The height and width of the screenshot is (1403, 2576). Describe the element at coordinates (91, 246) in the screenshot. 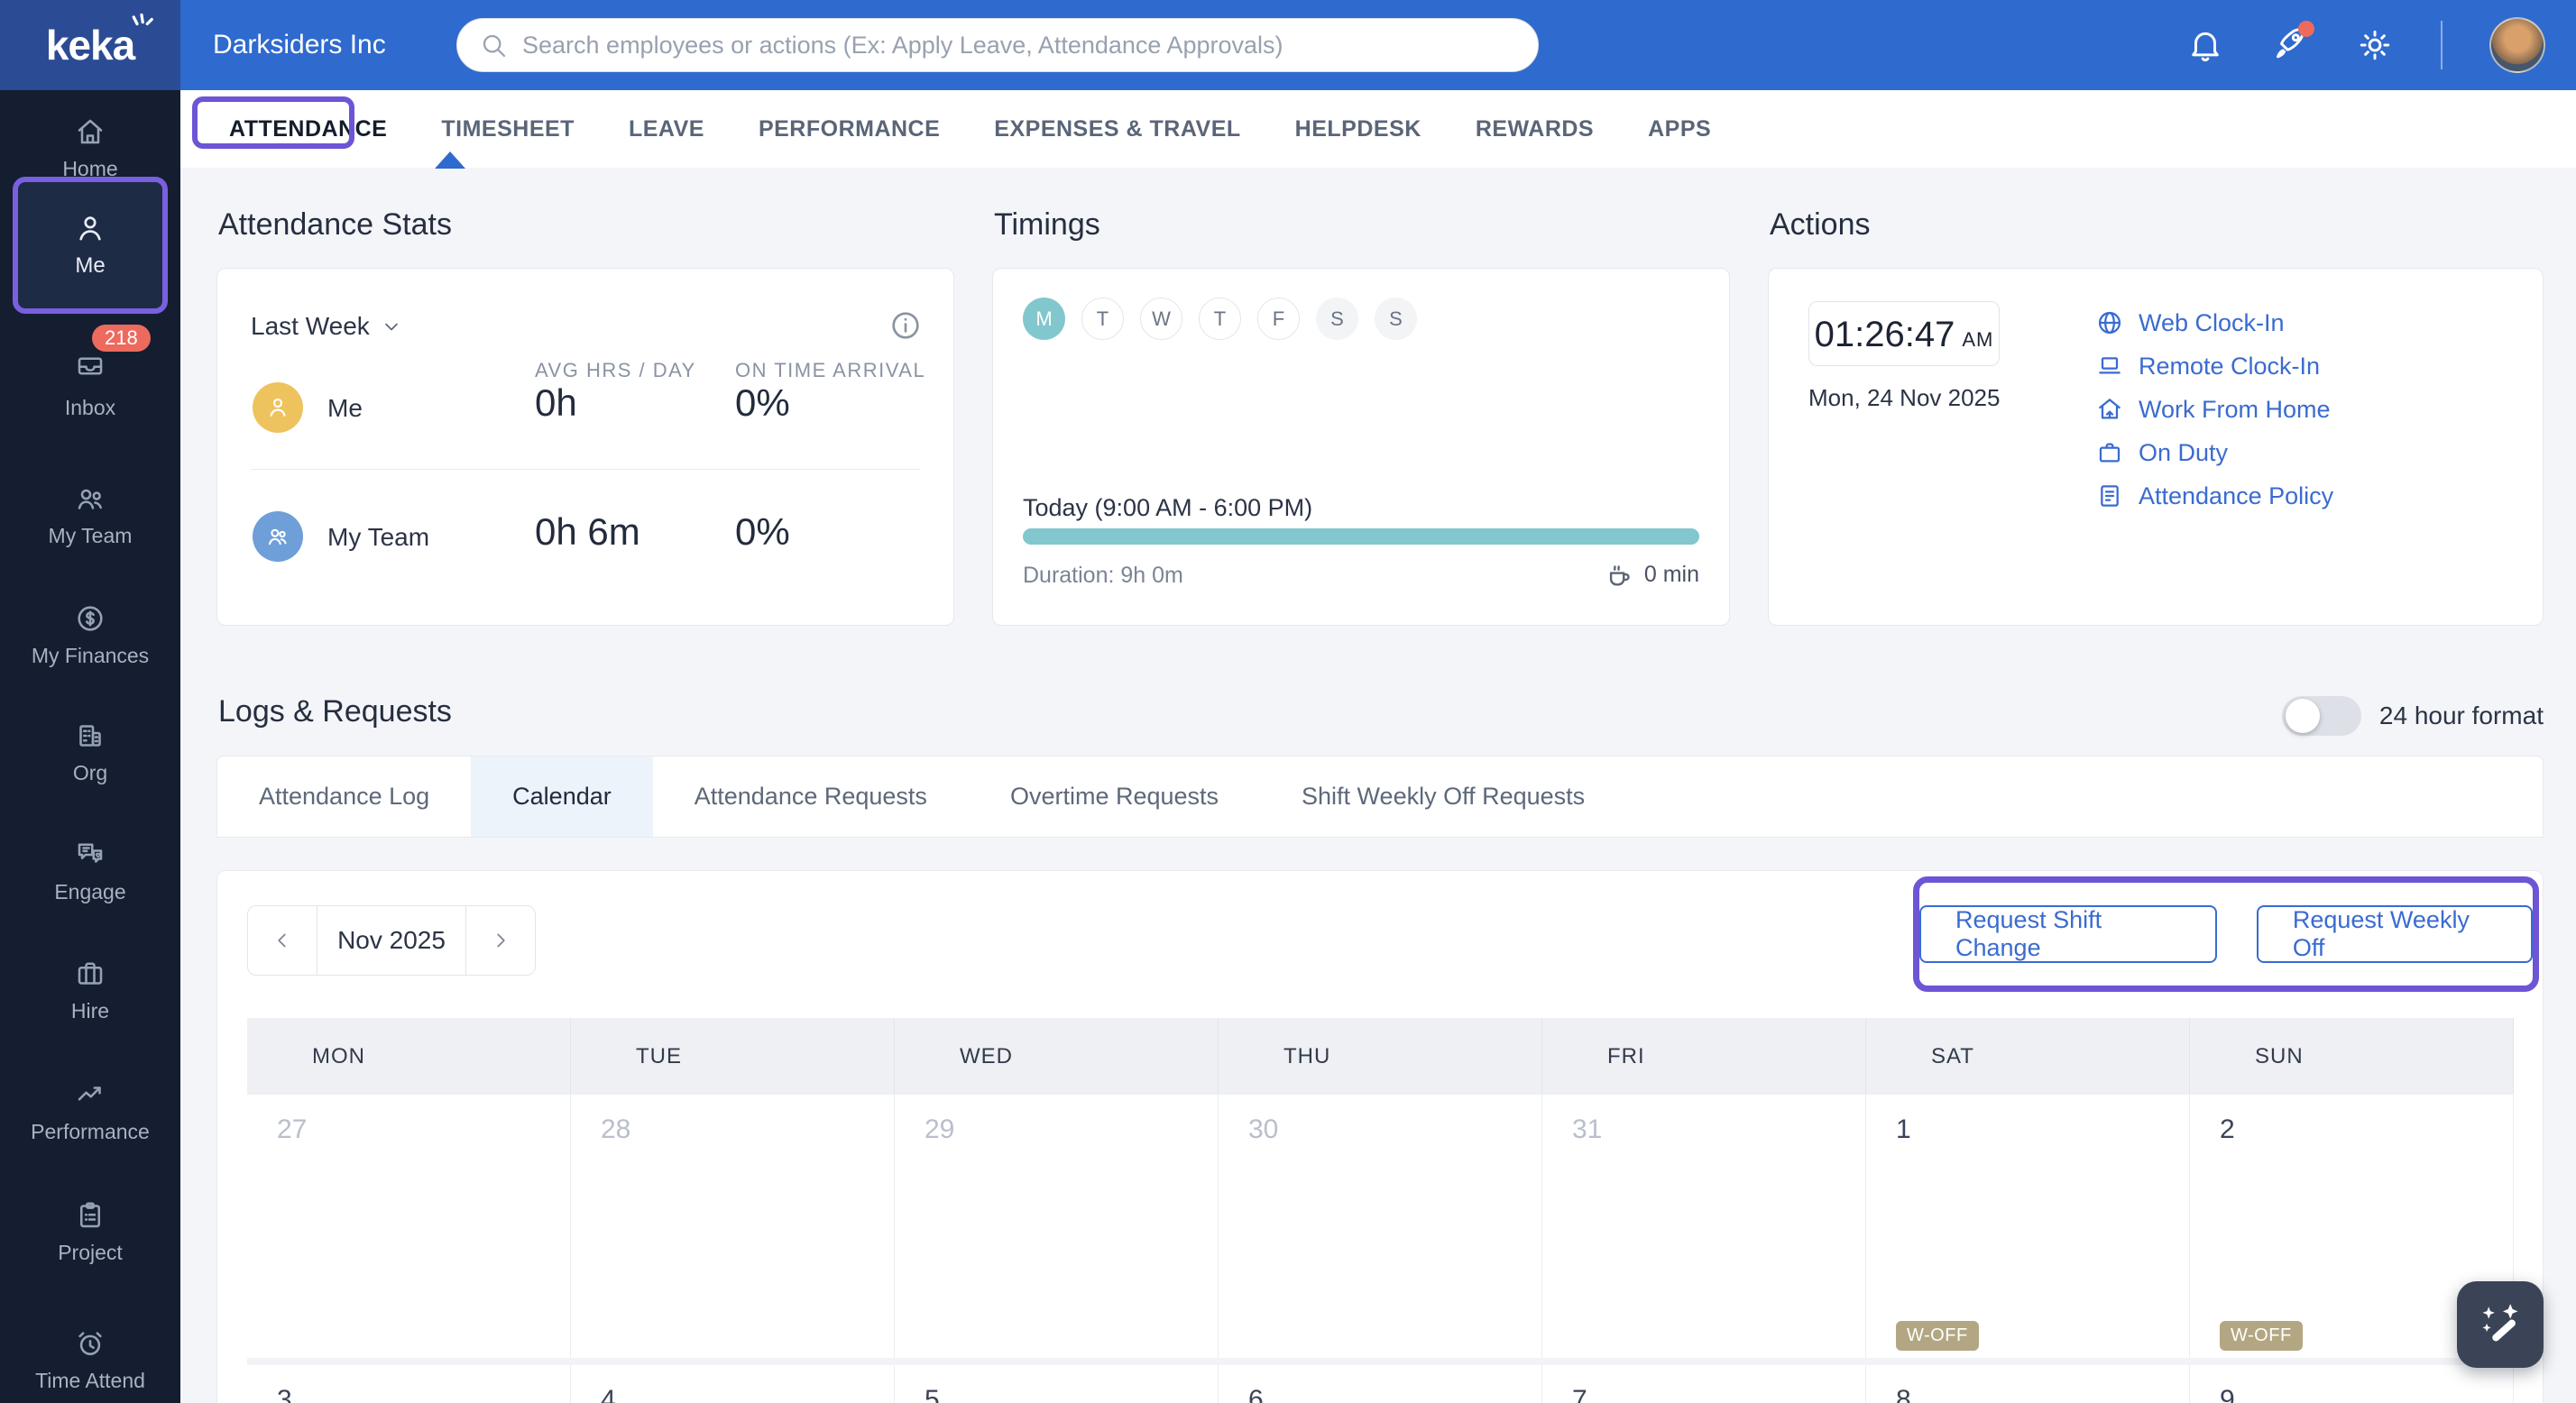

I see `sidebar-item-me: Me` at that location.